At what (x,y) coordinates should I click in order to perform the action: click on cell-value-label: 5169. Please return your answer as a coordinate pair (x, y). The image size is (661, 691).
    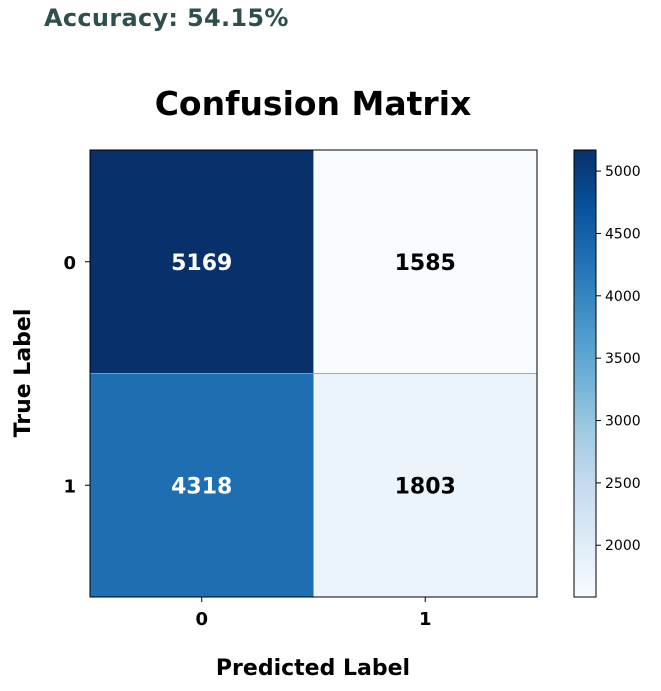
    Looking at the image, I should click on (201, 263).